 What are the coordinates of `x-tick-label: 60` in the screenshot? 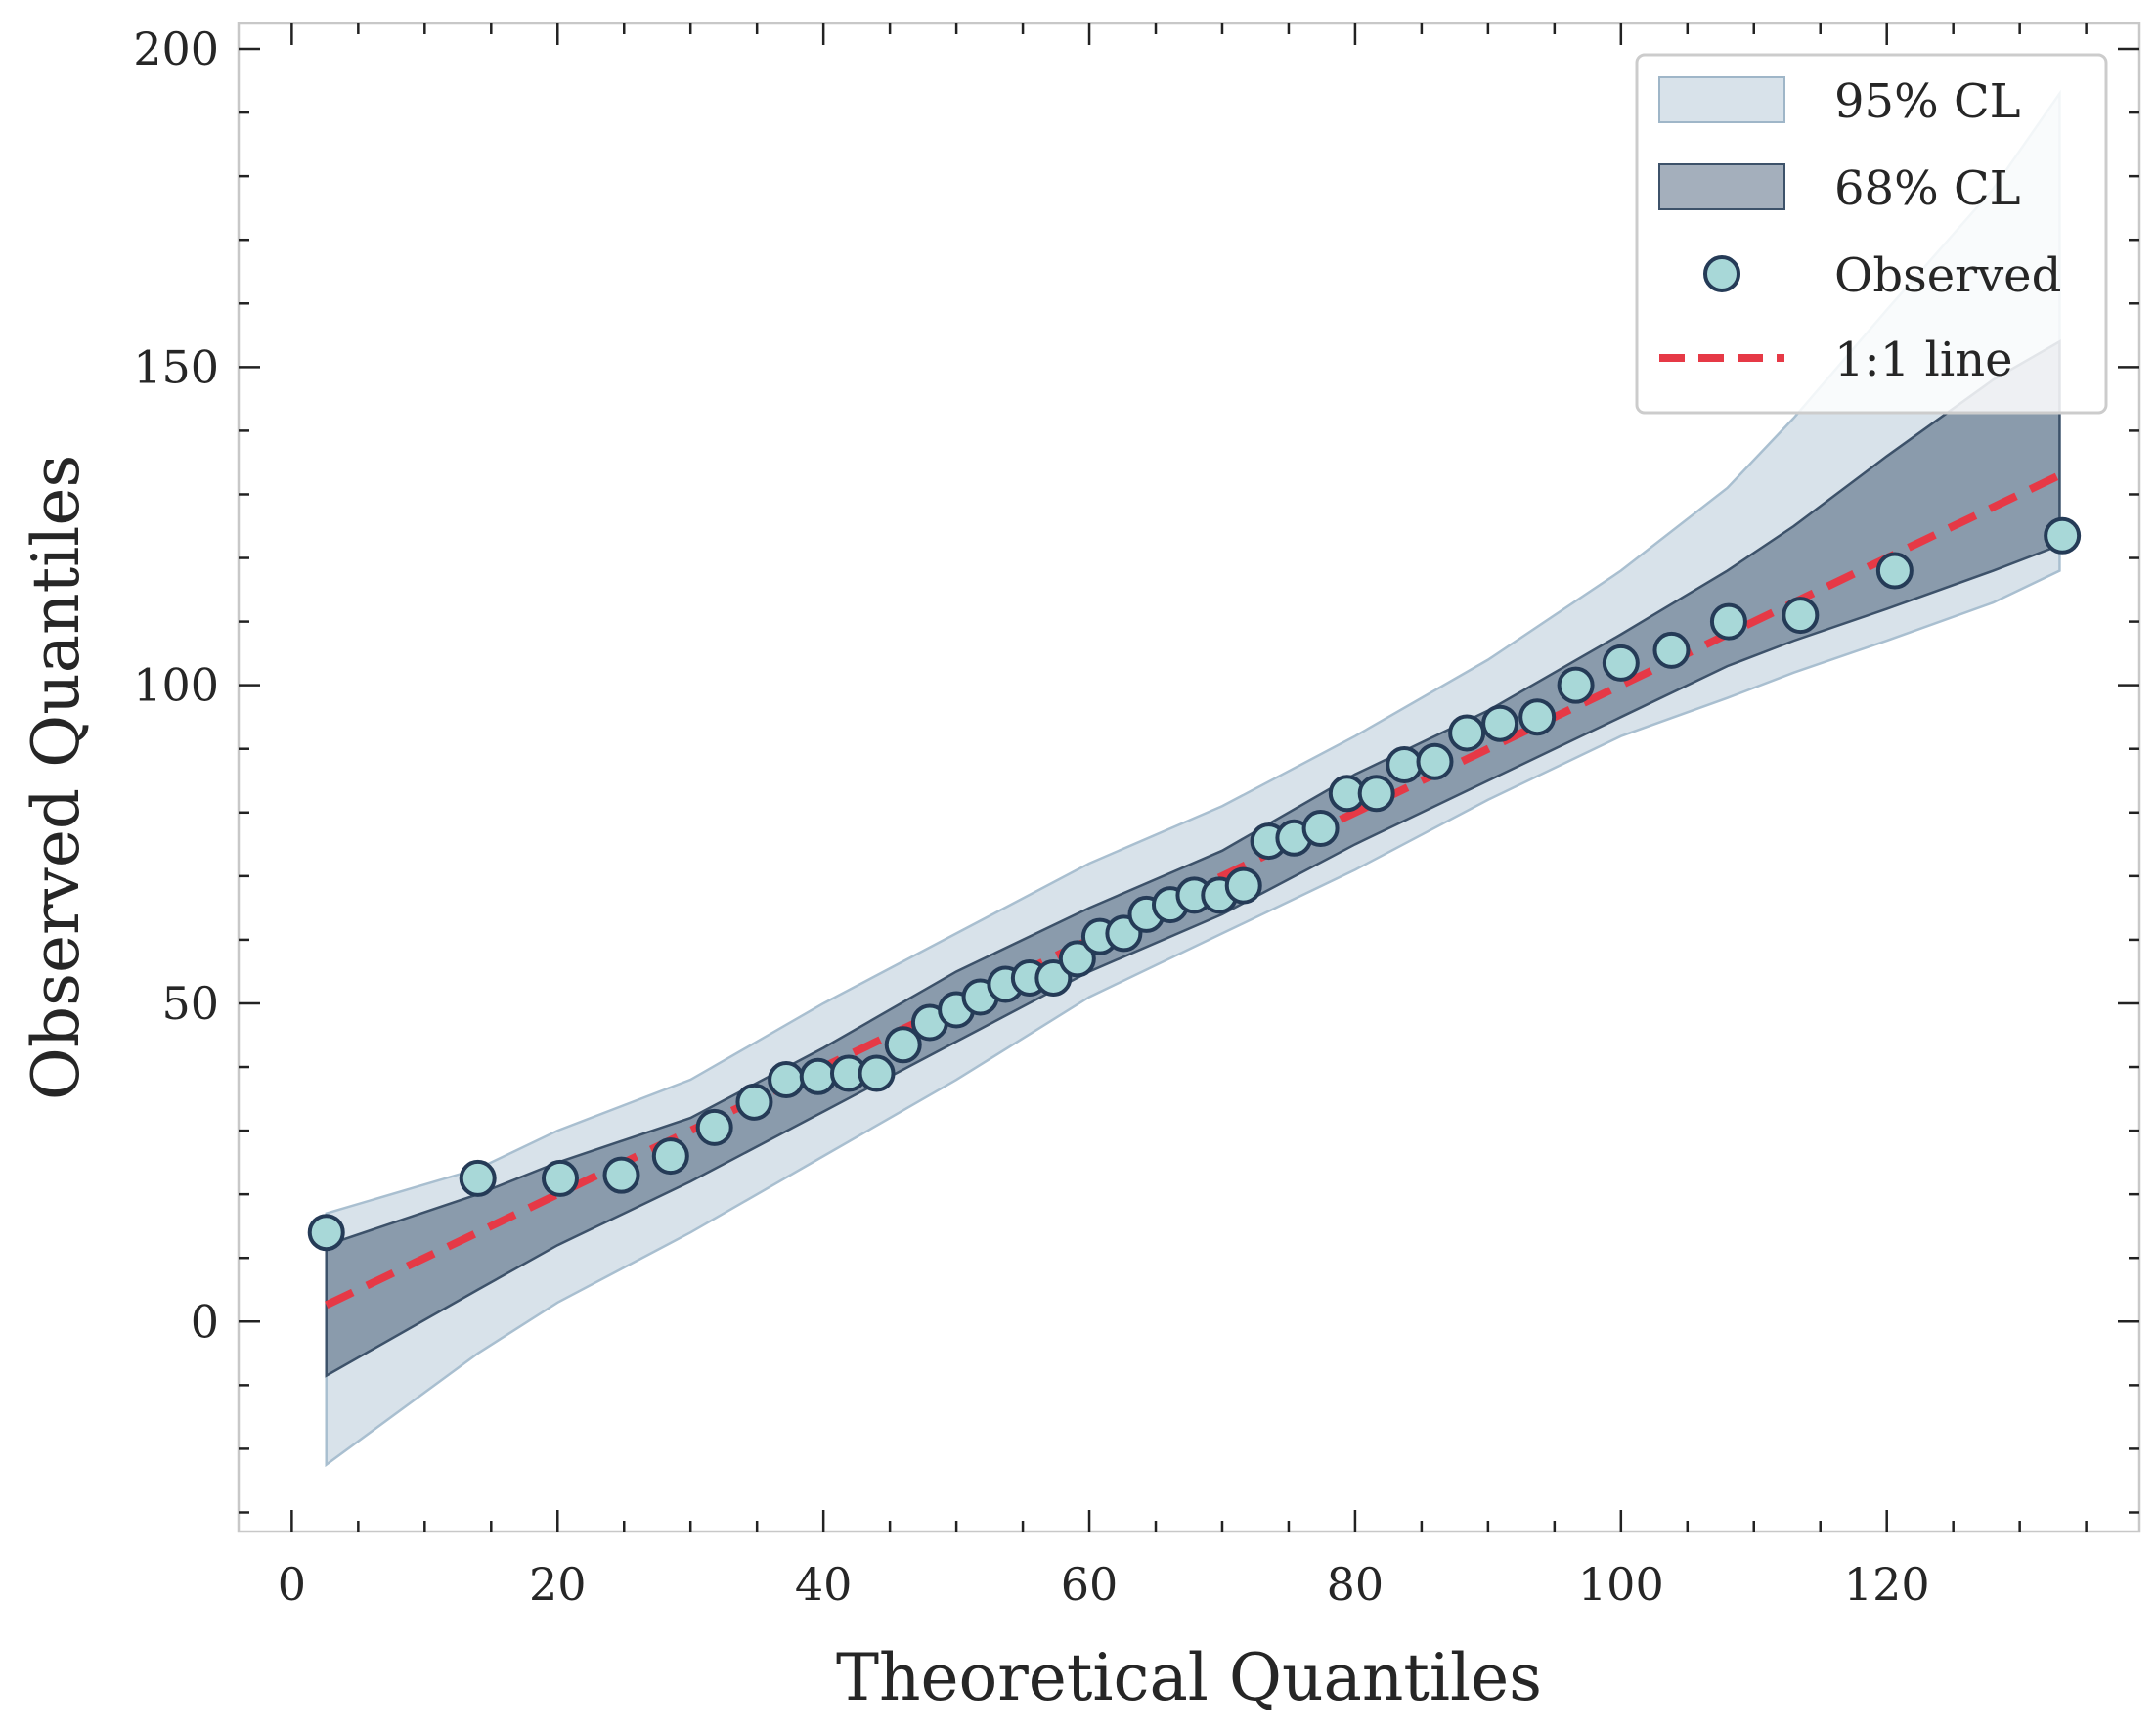 It's located at (1090, 1584).